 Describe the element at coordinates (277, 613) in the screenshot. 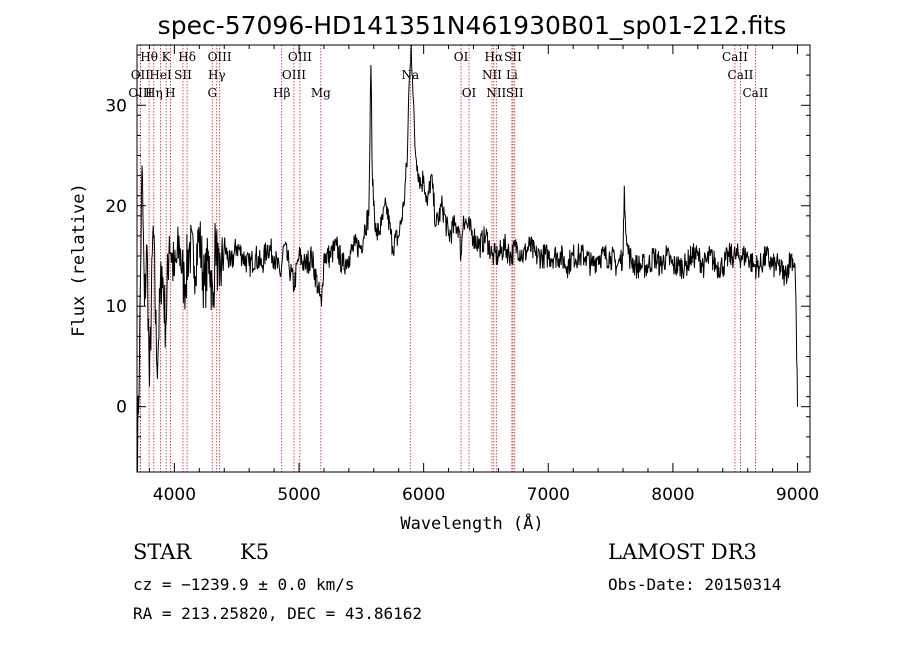

I see `ra-dec-coordinates: RA = 213.25820, DEC = 43.86162` at that location.